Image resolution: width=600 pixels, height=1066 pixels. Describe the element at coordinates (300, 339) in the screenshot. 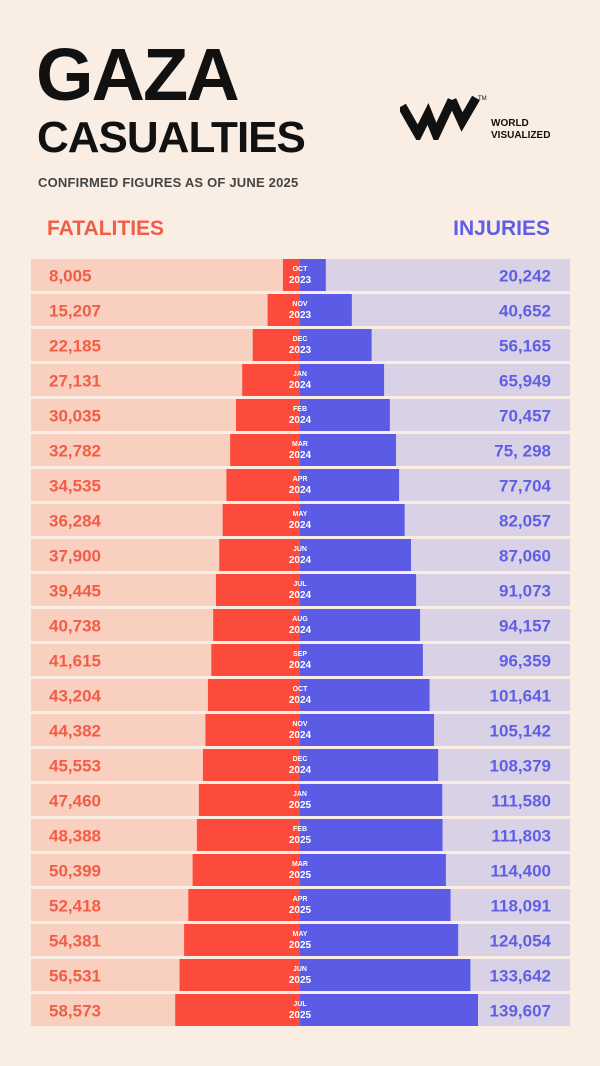

I see `month-label: DEC` at that location.